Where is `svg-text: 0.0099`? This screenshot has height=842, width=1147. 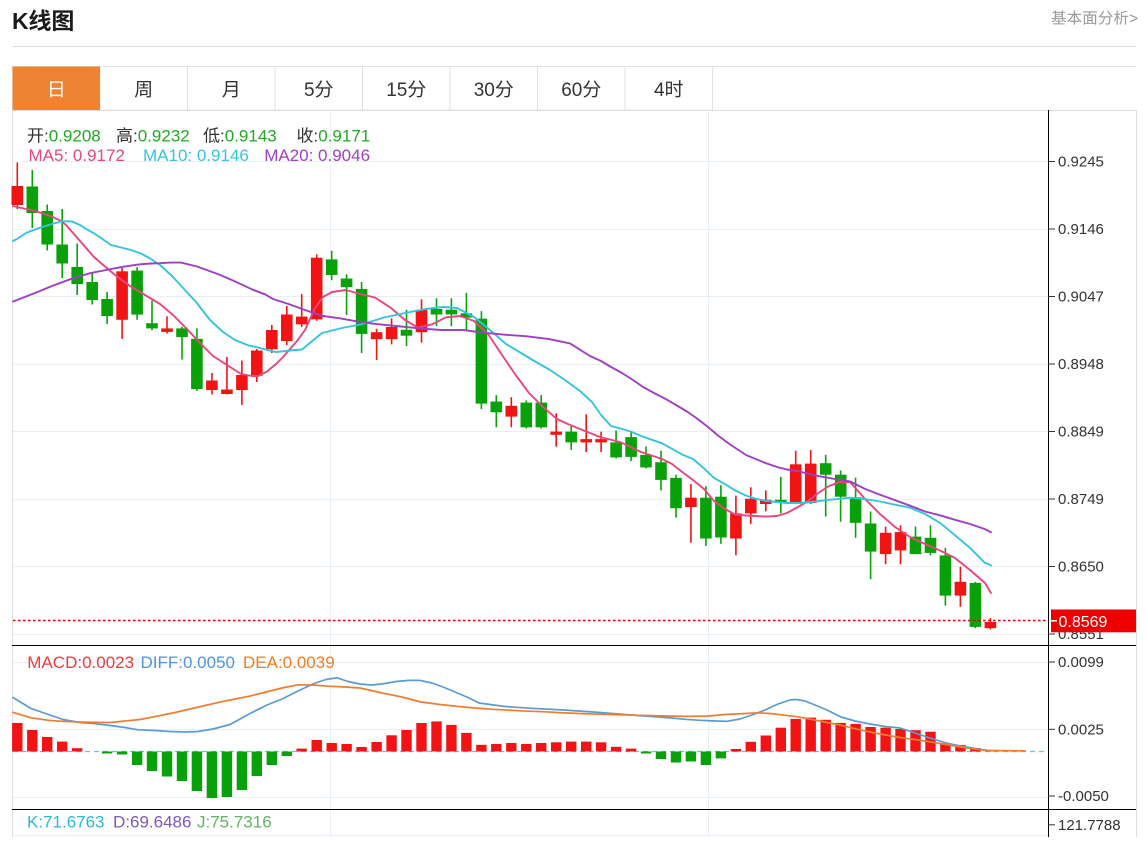
svg-text: 0.0099 is located at coordinates (1081, 662).